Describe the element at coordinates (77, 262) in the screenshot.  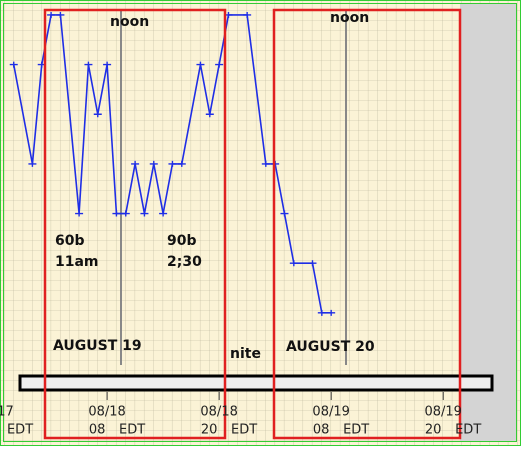
I see `annotation: 11am` at that location.